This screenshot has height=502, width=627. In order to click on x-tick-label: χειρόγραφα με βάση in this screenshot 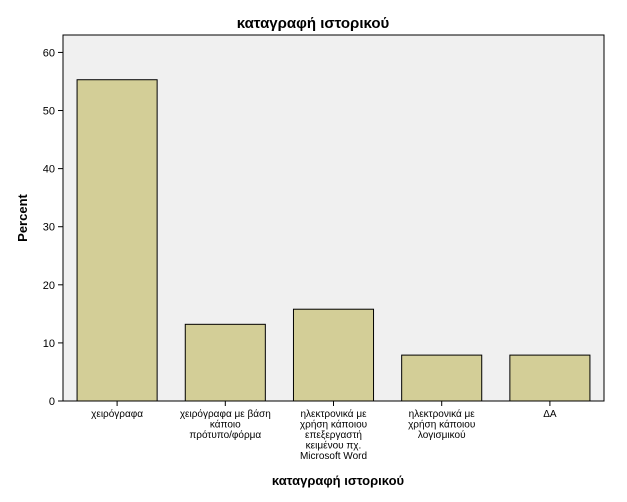, I will do `click(225, 414)`.